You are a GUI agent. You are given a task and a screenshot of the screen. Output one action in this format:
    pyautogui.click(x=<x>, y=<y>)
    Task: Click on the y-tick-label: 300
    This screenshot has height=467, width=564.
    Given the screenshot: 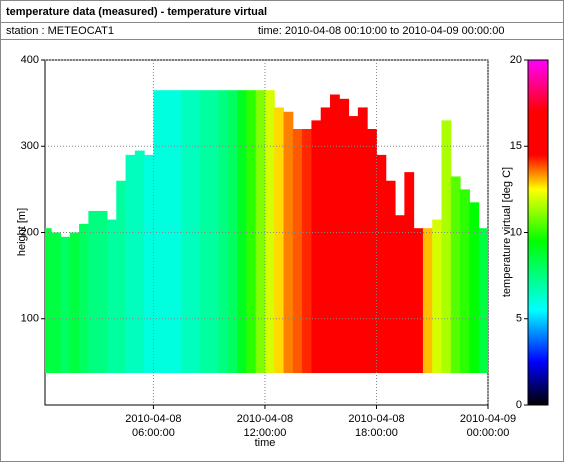 What is the action you would take?
    pyautogui.click(x=30, y=146)
    